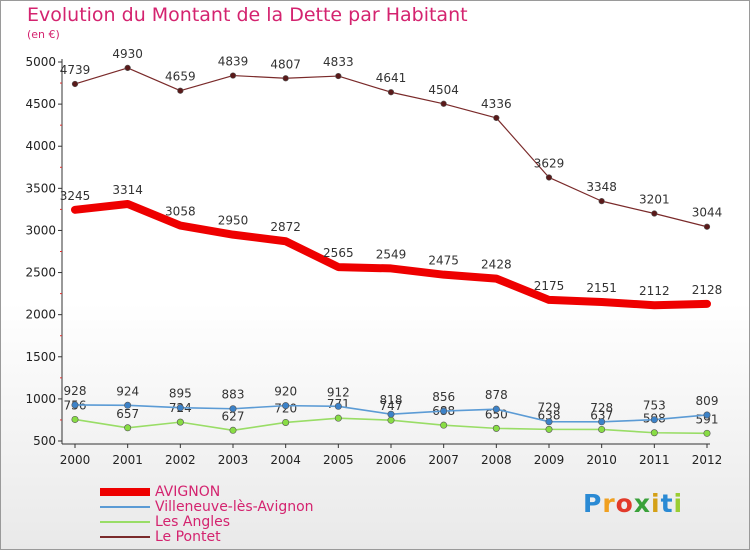 The image size is (750, 550). I want to click on data-label-avignon: 2565, so click(338, 253).